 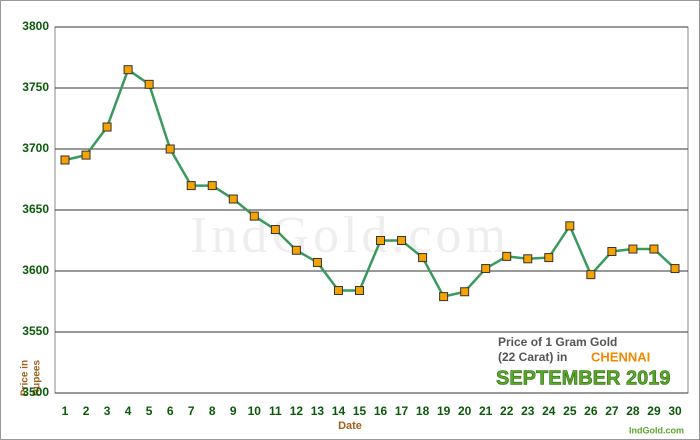 What do you see at coordinates (656, 430) in the screenshot?
I see `source: IndGold.com` at bounding box center [656, 430].